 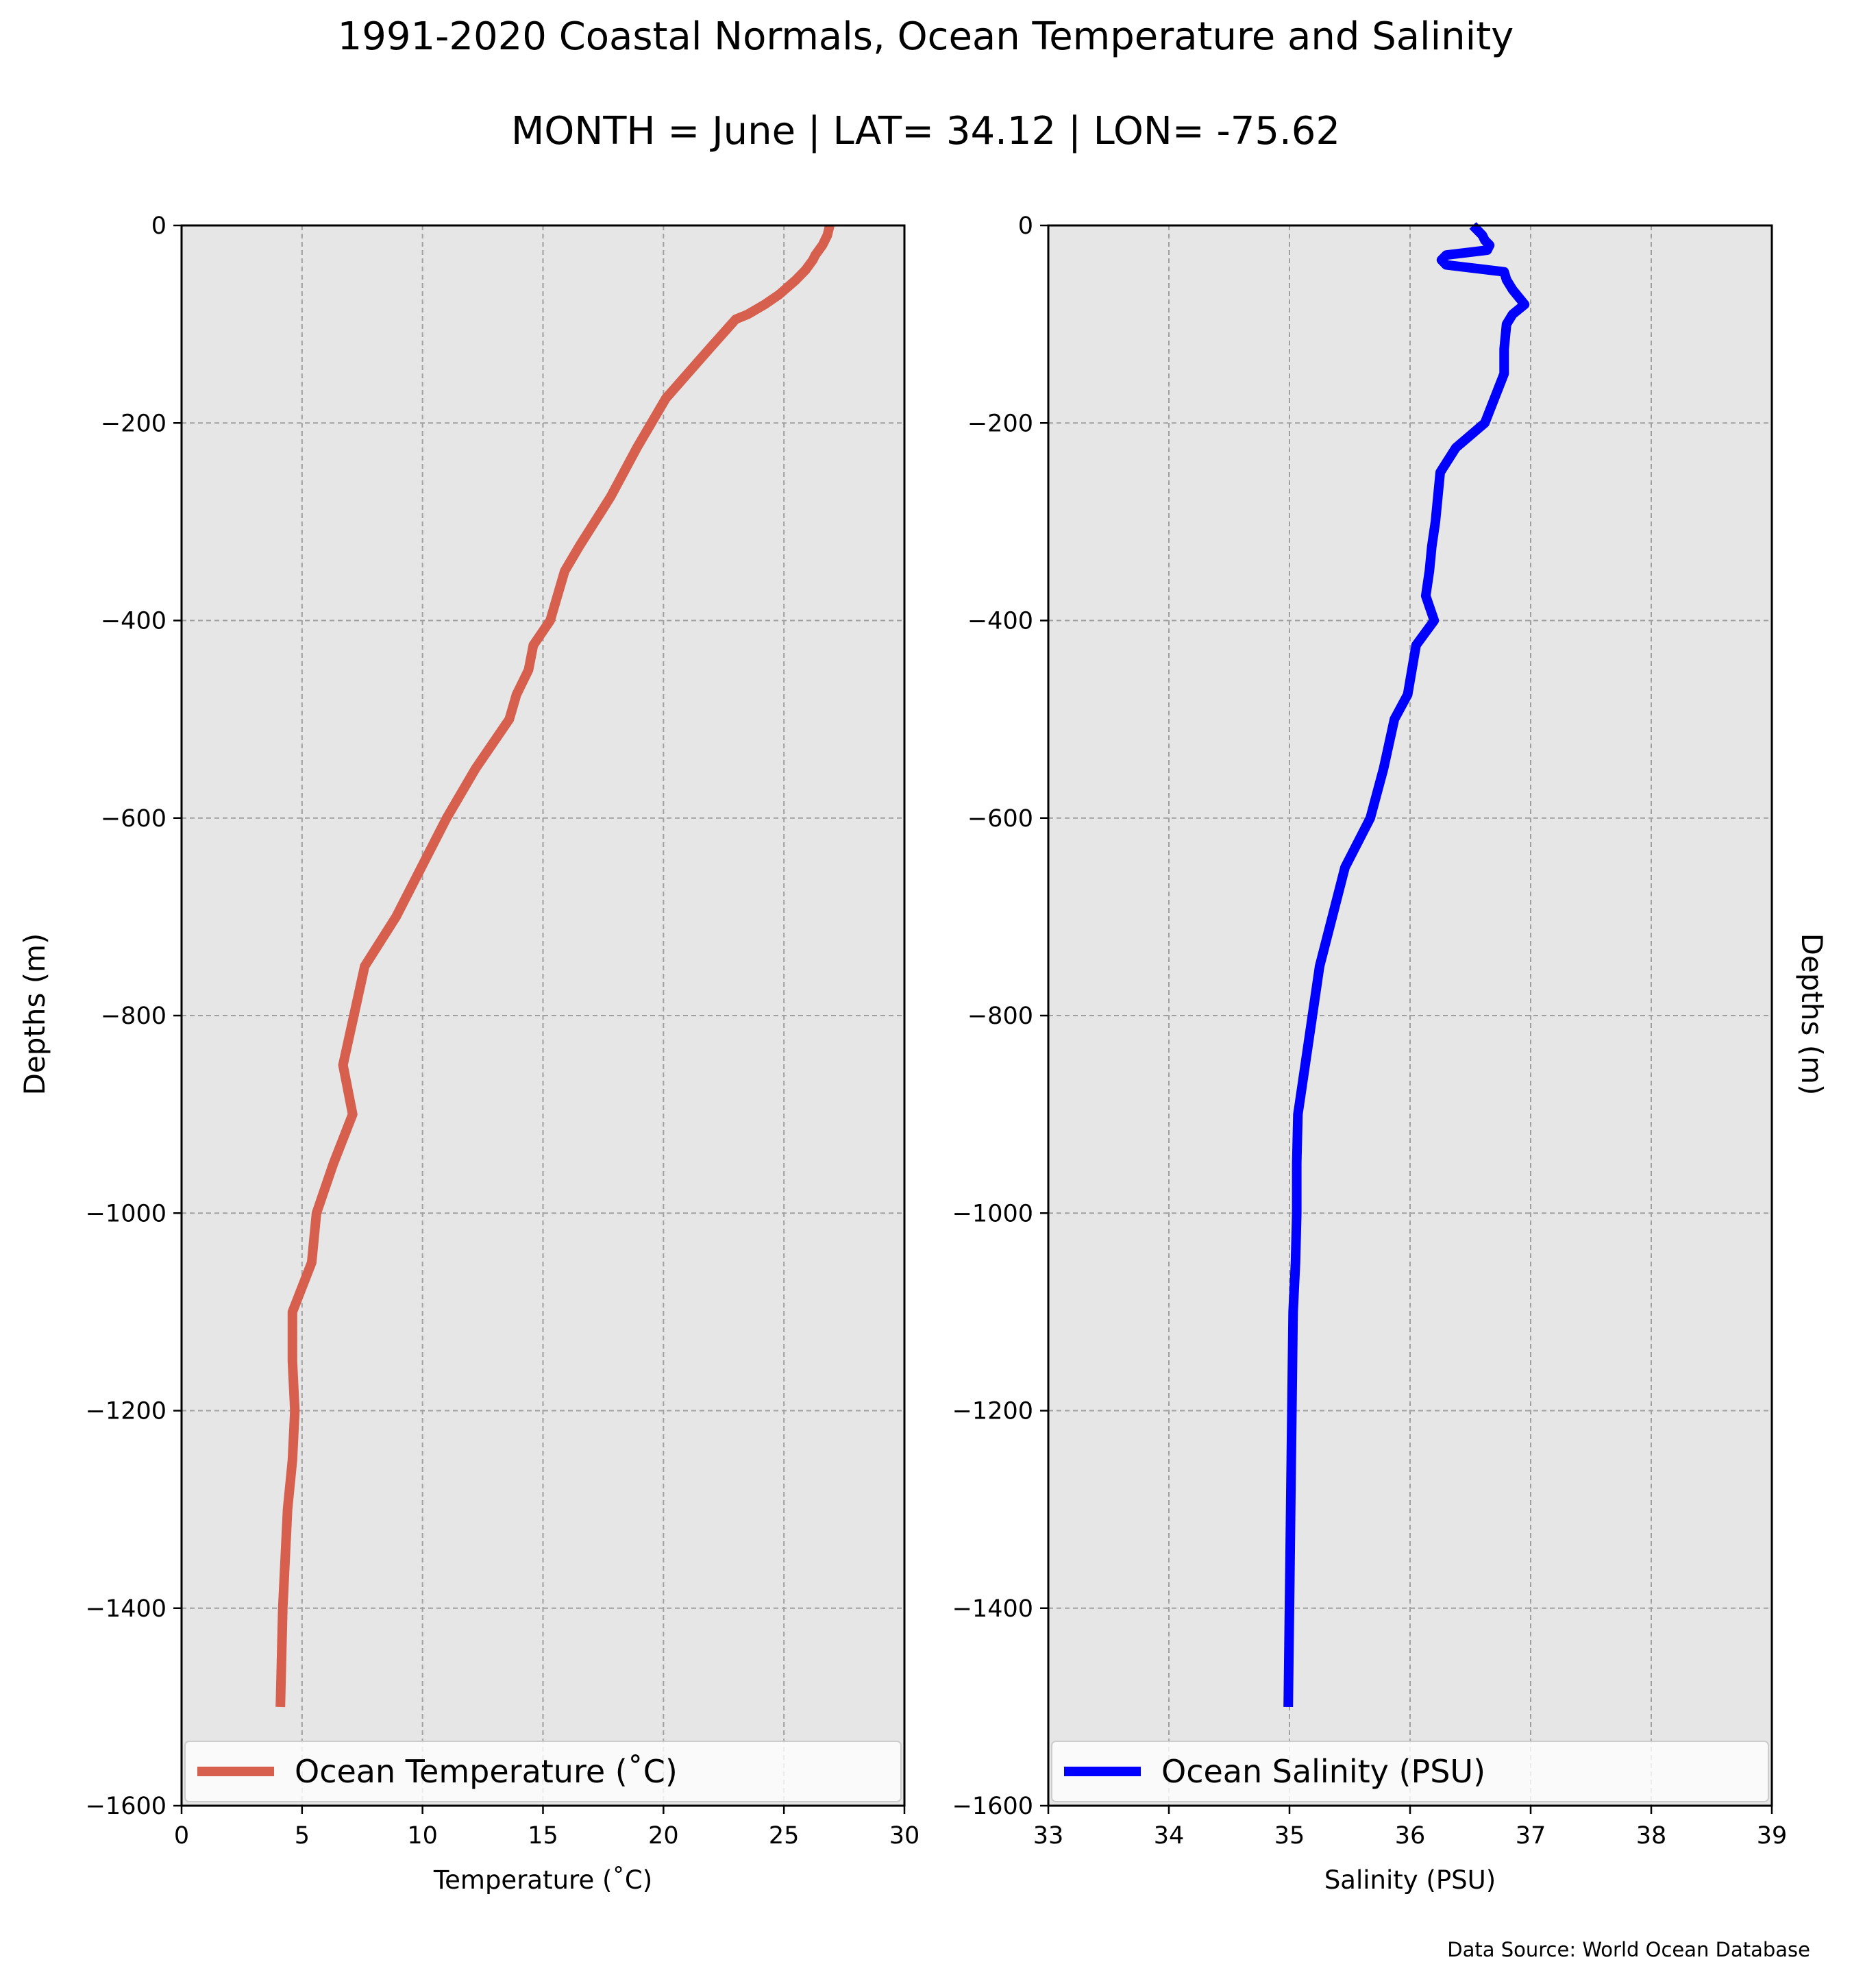 What do you see at coordinates (133, 819) in the screenshot?
I see `temperature-y-tick-label: −600` at bounding box center [133, 819].